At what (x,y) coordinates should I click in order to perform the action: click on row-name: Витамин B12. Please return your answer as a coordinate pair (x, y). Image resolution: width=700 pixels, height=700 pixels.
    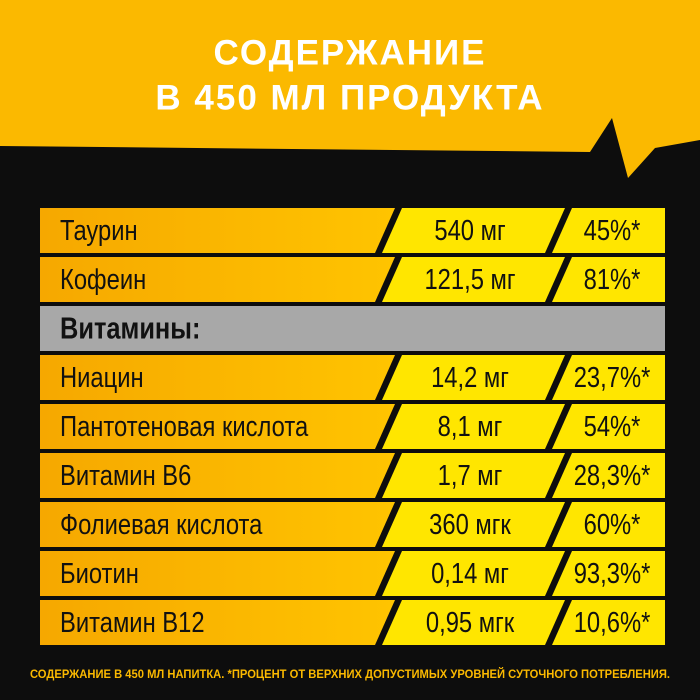
    Looking at the image, I should click on (132, 622).